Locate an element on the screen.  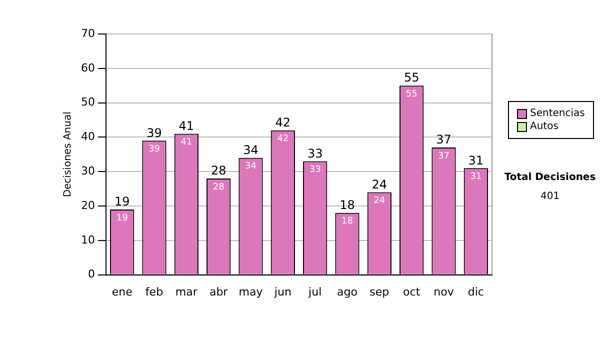
data-label: 34 is located at coordinates (251, 167).